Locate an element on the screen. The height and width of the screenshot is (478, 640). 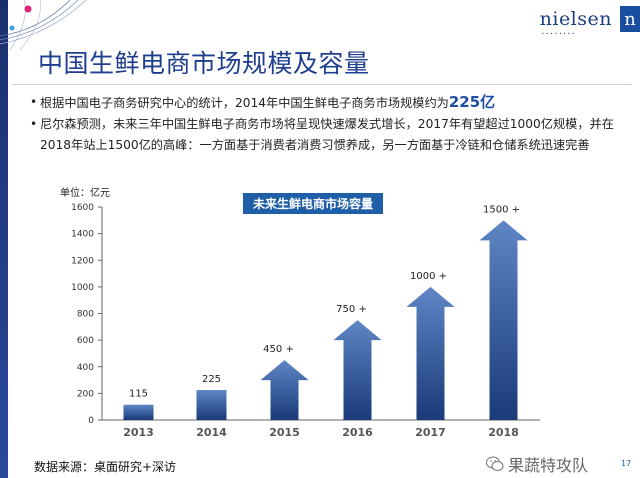
y-tick-label: 600 is located at coordinates (85, 341).